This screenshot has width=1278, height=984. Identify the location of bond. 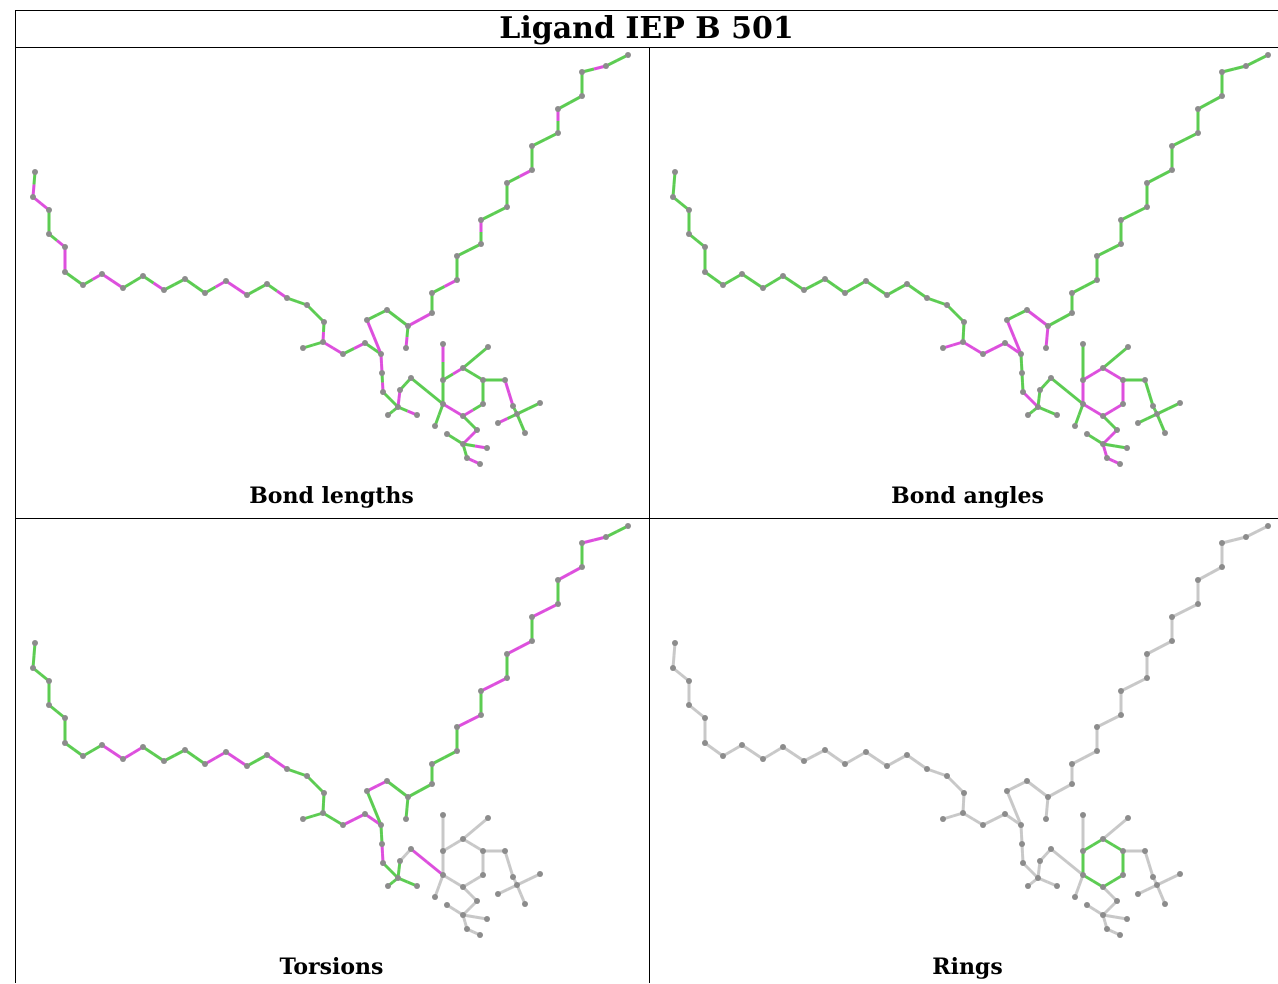
(435, 397).